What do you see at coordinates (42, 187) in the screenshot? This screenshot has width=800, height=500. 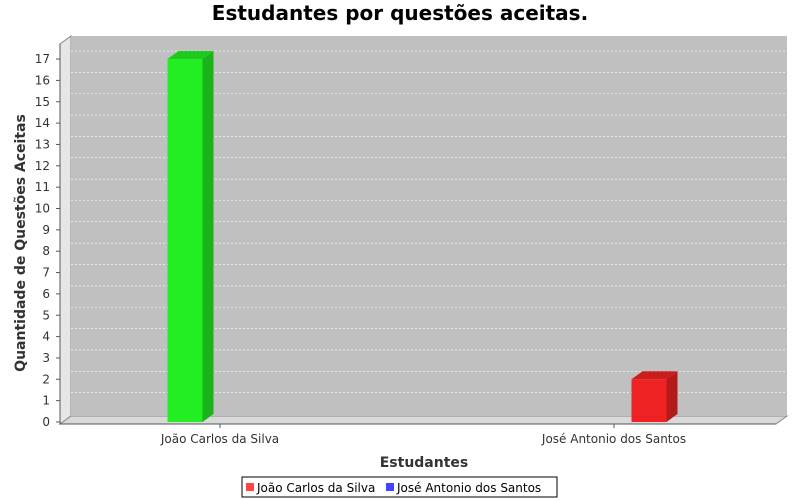 I see `y-tick-label: 11` at bounding box center [42, 187].